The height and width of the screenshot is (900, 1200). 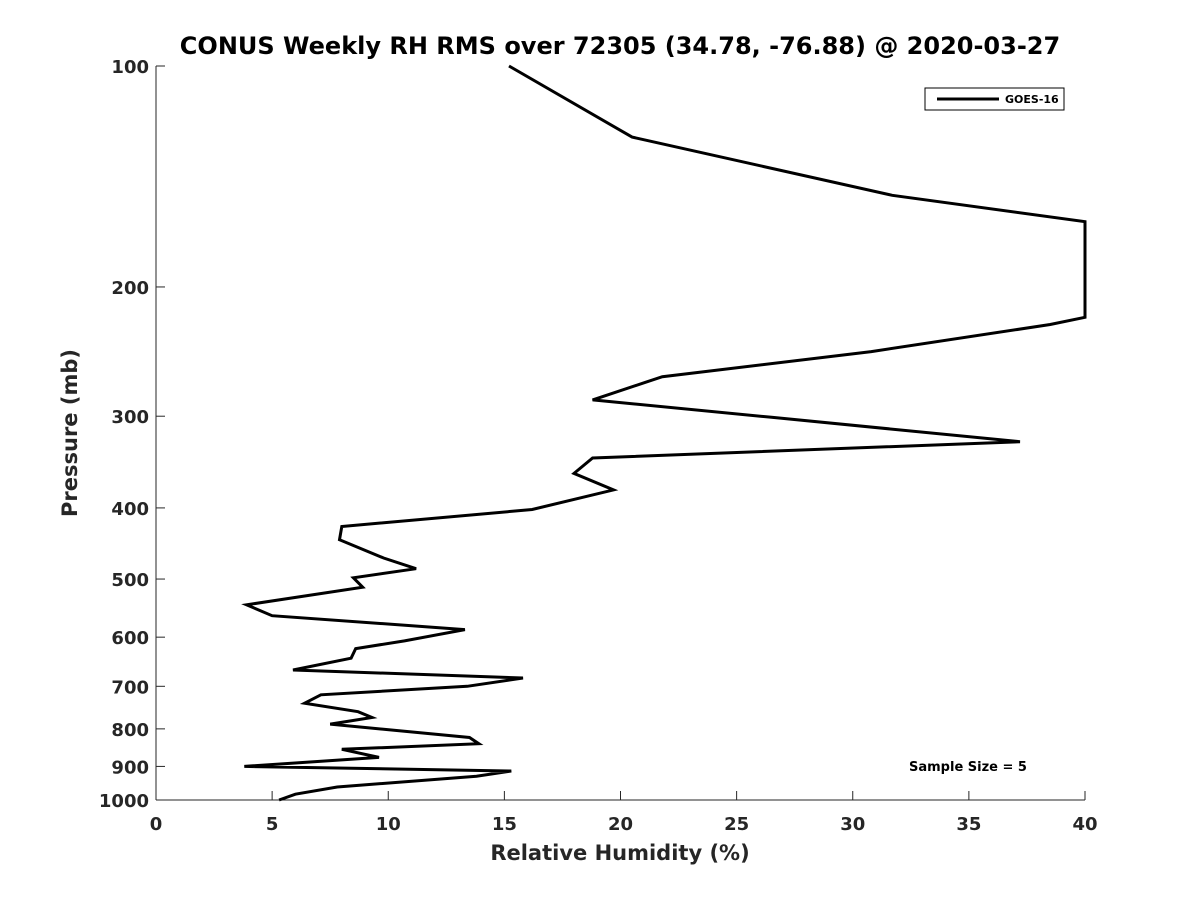 What do you see at coordinates (619, 853) in the screenshot?
I see `x-axis-label: Relative Humidity (%)` at bounding box center [619, 853].